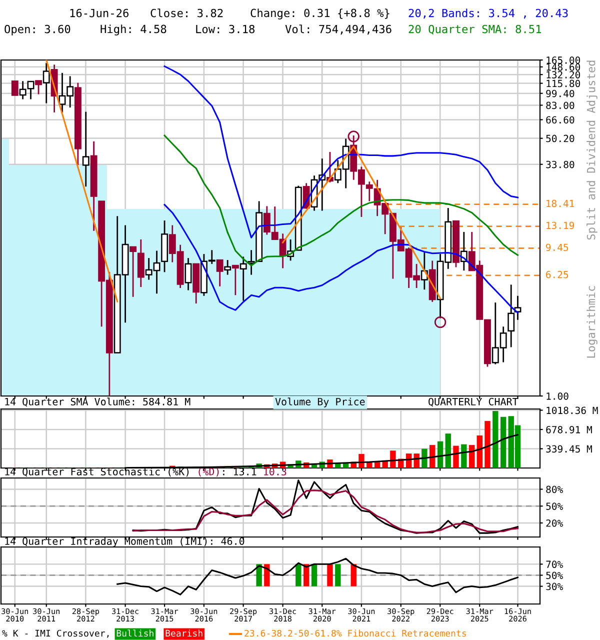 The height and width of the screenshot is (640, 600). Describe the element at coordinates (320, 403) in the screenshot. I see `text: Volume By Price` at that location.